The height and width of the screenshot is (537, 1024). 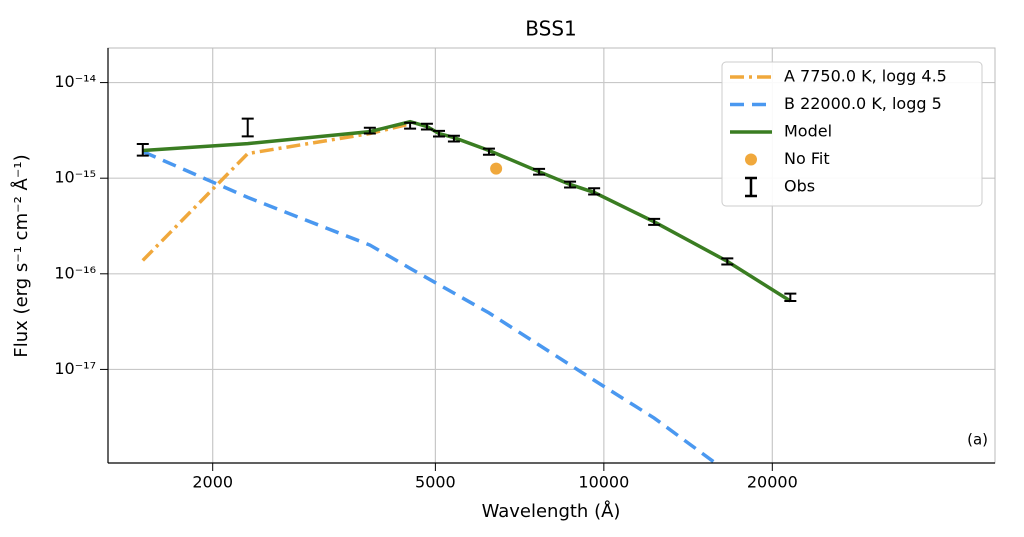 I want to click on no-fit-point, so click(x=496, y=168).